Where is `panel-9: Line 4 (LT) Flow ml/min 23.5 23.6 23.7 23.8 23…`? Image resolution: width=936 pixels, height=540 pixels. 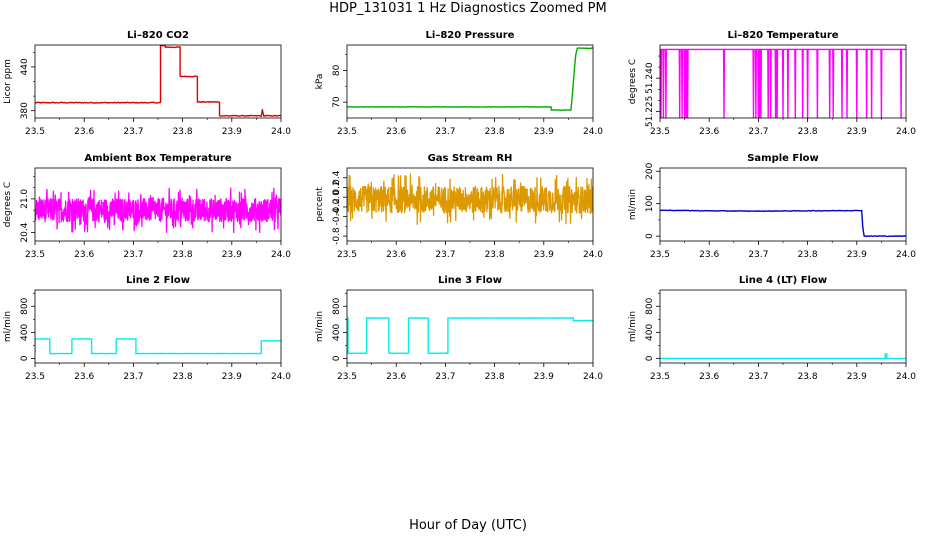
panel-9: Line 4 (LT) Flow ml/min 23.5 23.6 23.7 23.8 23… is located at coordinates (772, 328).